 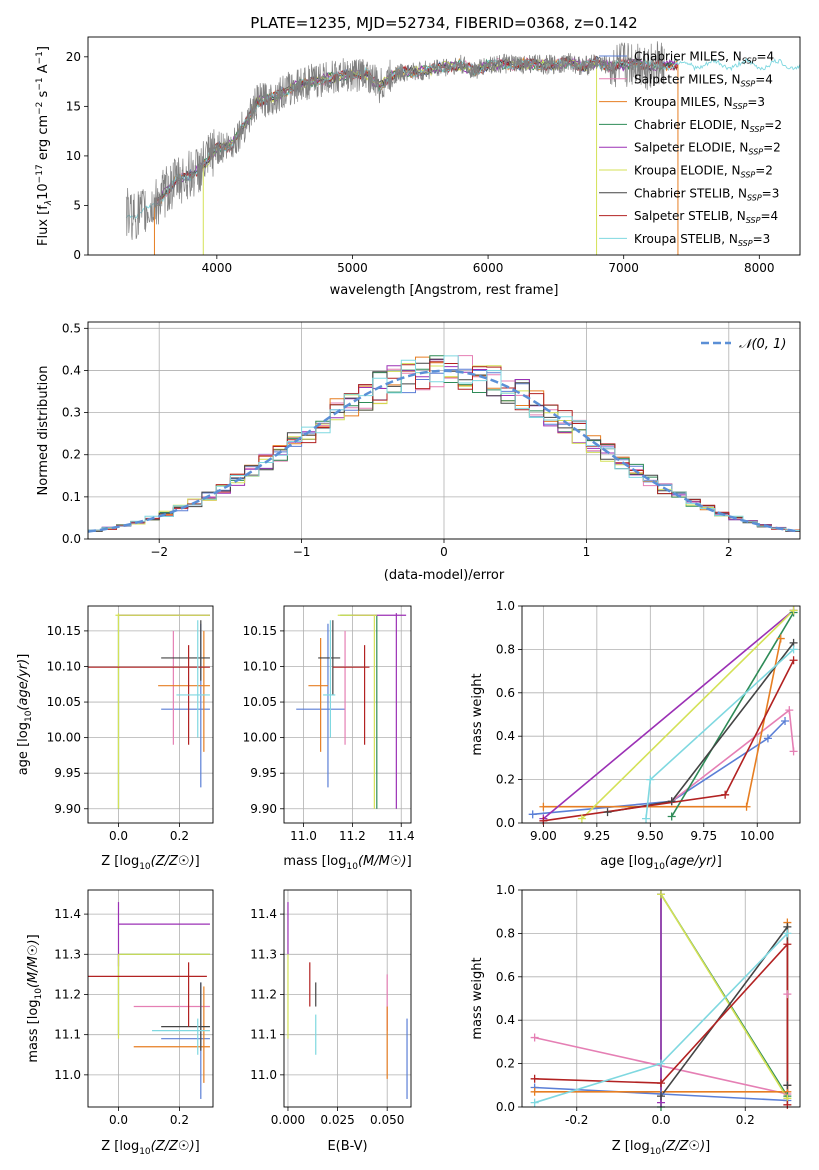 What do you see at coordinates (347, 1146) in the screenshot?
I see `x-axis-label: E(B-V)` at bounding box center [347, 1146].